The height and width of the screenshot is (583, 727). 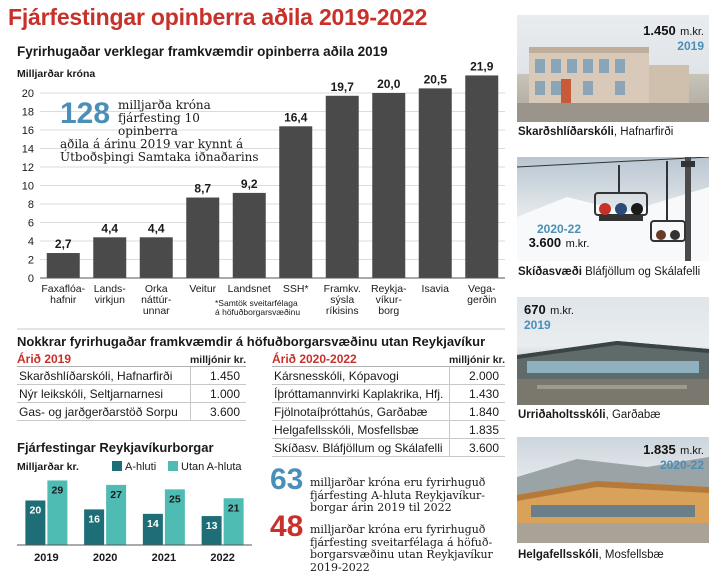 What do you see at coordinates (173, 466) in the screenshot?
I see `legend-swatch` at bounding box center [173, 466].